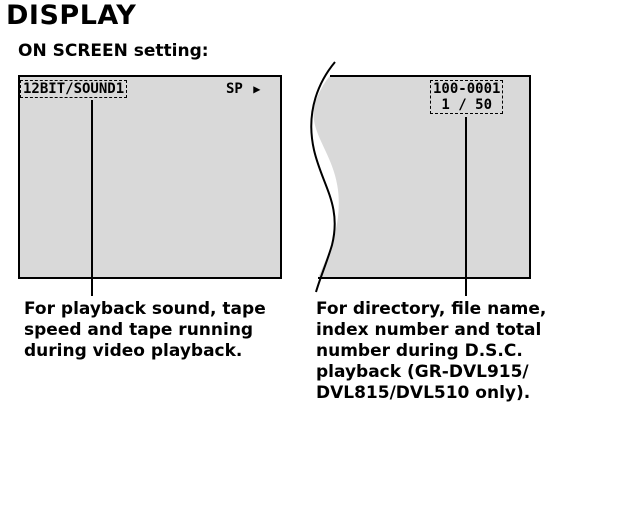 The height and width of the screenshot is (512, 640). What do you see at coordinates (133, 351) in the screenshot?
I see `caption-line: during video playback.` at bounding box center [133, 351].